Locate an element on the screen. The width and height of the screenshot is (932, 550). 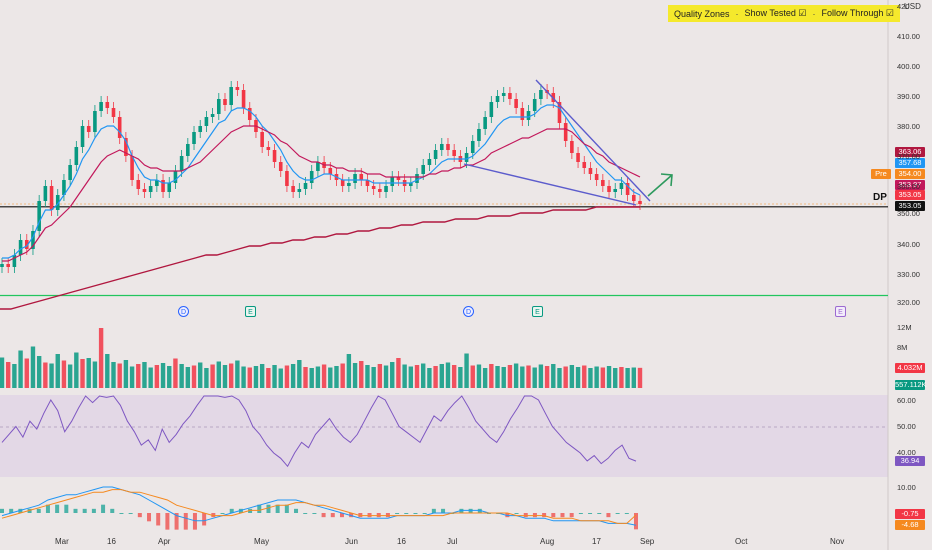
premarket-label: Pre is located at coordinates (881, 174).